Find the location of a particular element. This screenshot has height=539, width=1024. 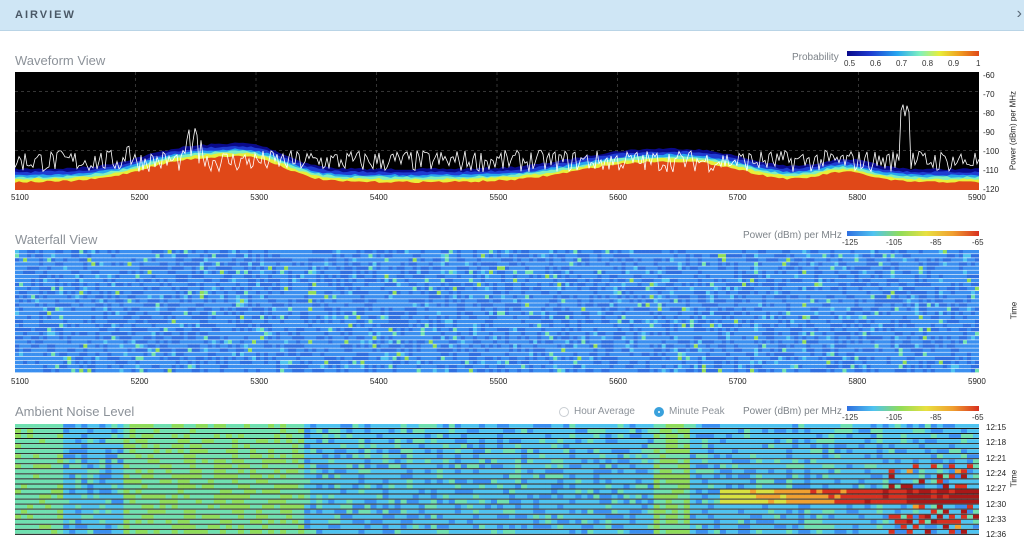

y-tick-label: -80 is located at coordinates (989, 113).